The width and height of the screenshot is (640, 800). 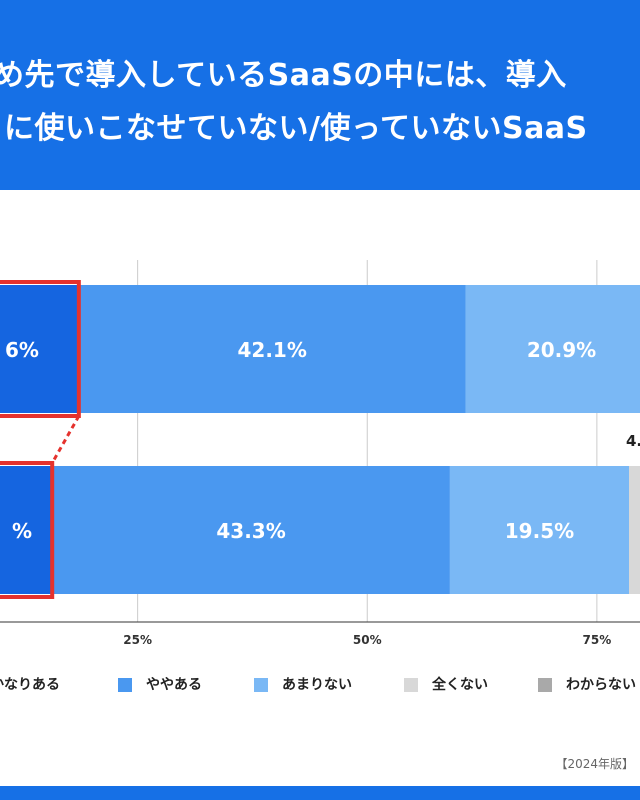 What do you see at coordinates (65, 439) in the screenshot?
I see `highlight-connector` at bounding box center [65, 439].